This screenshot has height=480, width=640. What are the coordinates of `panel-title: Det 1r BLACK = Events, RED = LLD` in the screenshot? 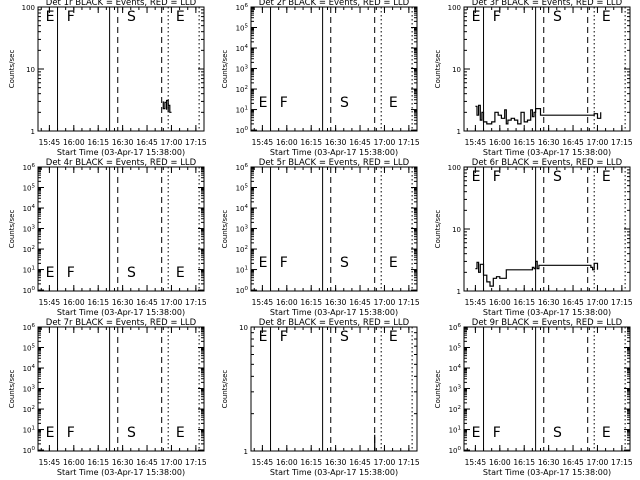 It's located at (121, 4).